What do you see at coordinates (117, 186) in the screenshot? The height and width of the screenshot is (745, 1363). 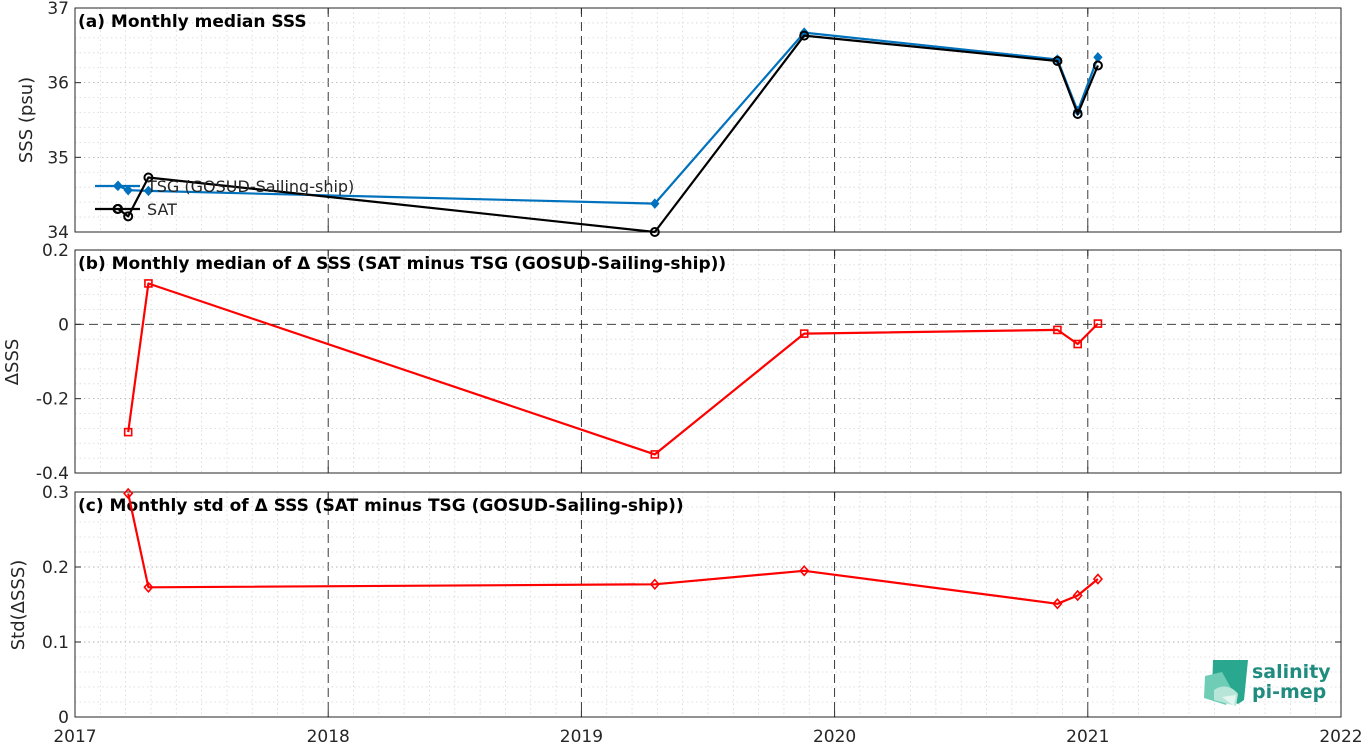 I see `legend-marker-tsg` at bounding box center [117, 186].